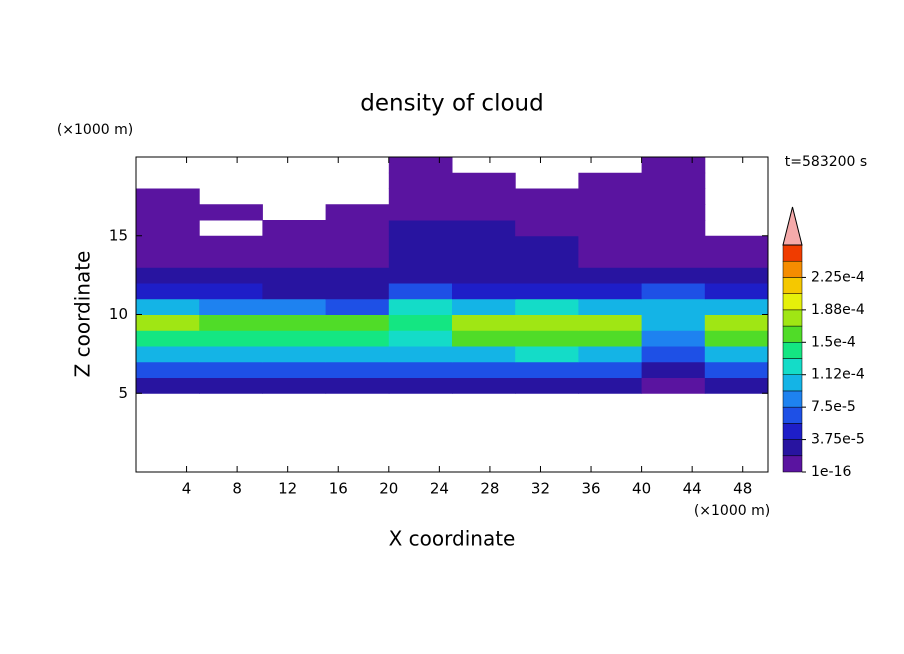 This screenshot has height=654, width=904. What do you see at coordinates (123, 393) in the screenshot?
I see `y-tick-label: 5` at bounding box center [123, 393].